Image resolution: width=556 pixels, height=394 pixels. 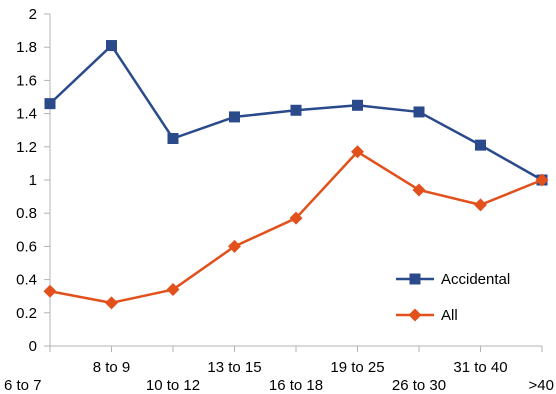 I want to click on legend-label: All, so click(x=449, y=315).